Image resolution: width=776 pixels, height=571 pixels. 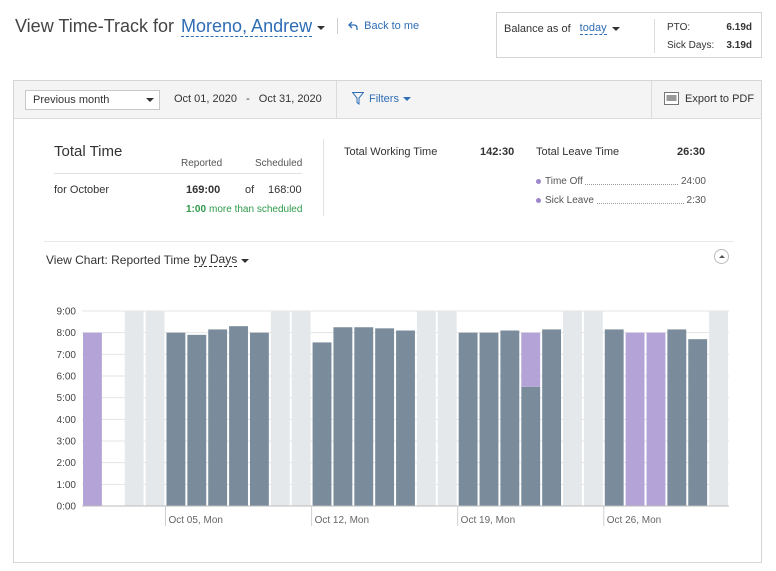 I want to click on total-leave-time-label: Total Leave Time, so click(x=578, y=152).